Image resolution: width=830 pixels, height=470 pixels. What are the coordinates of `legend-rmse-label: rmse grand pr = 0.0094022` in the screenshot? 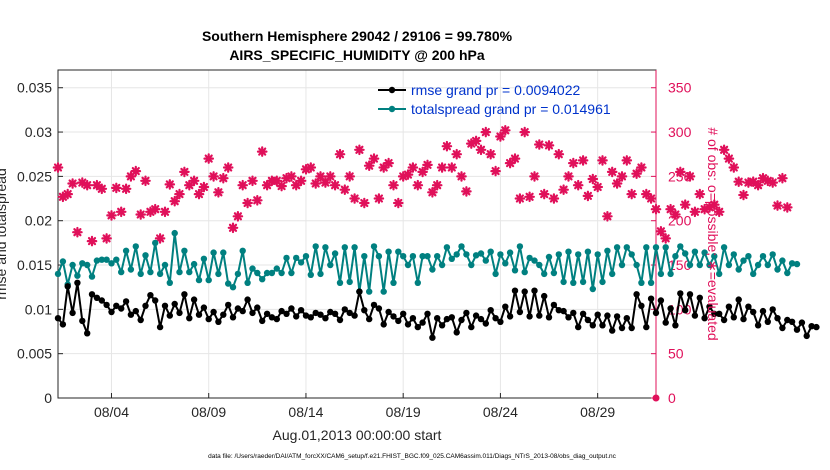 It's located at (495, 90).